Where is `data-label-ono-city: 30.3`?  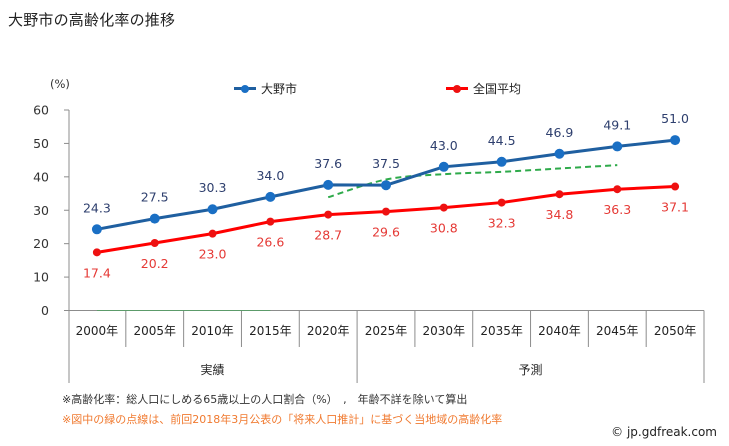 data-label-ono-city: 30.3 is located at coordinates (213, 187).